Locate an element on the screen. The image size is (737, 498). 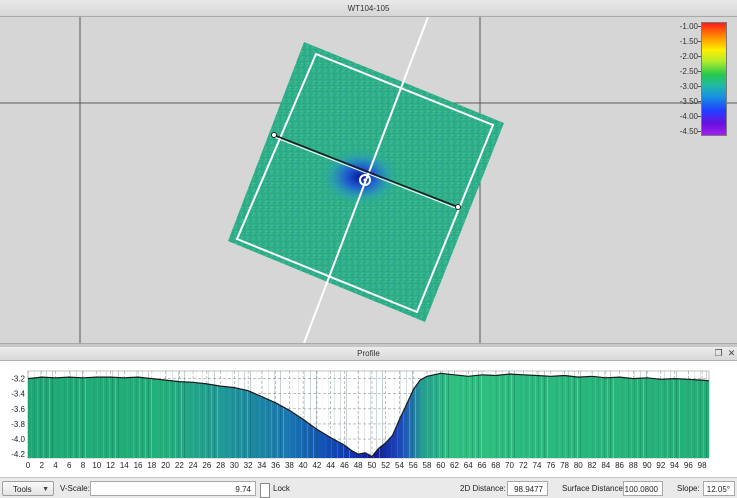
legend-label: -3.50 is located at coordinates (688, 101).